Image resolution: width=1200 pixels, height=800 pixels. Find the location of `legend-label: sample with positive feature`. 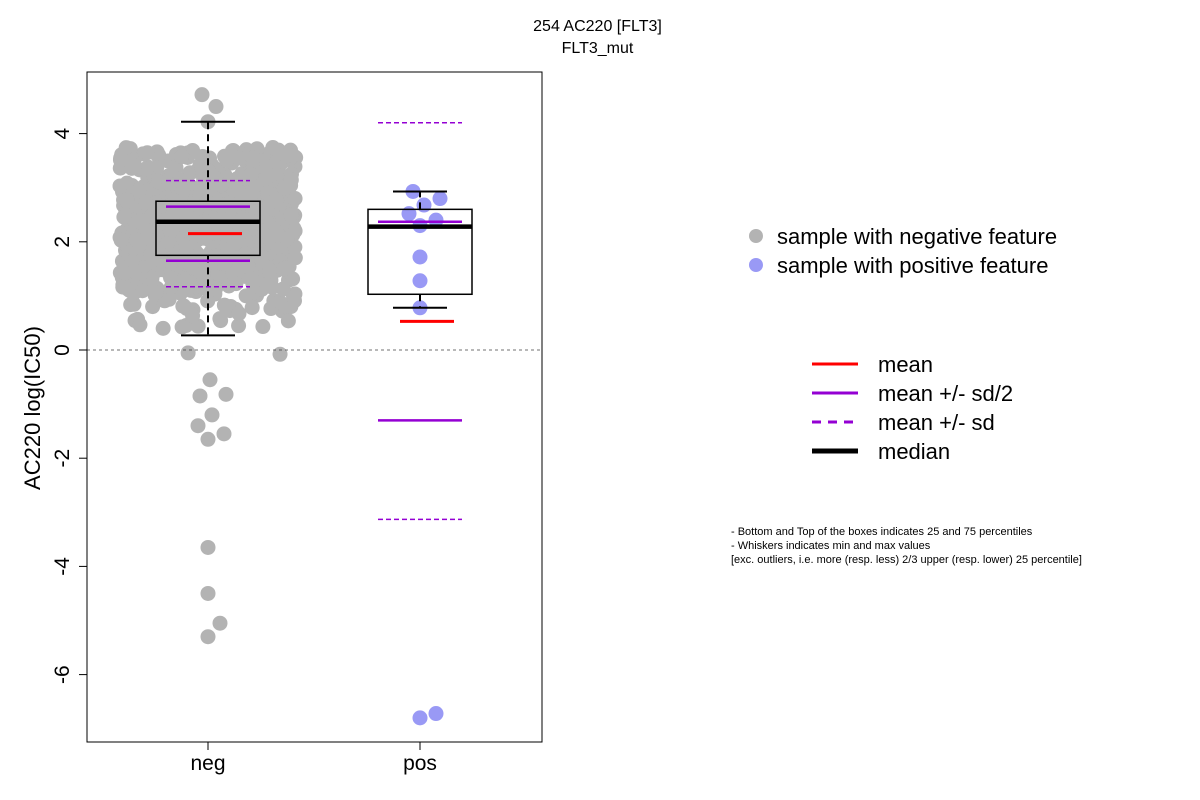

legend-label: sample with positive feature is located at coordinates (912, 265).